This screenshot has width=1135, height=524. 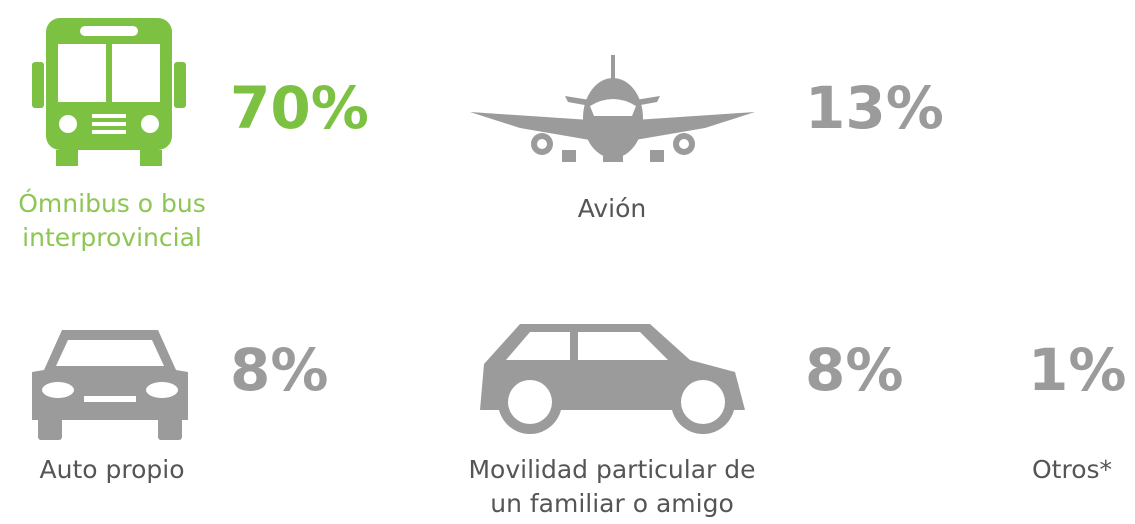 What do you see at coordinates (612, 379) in the screenshot?
I see `mini-car-icon` at bounding box center [612, 379].